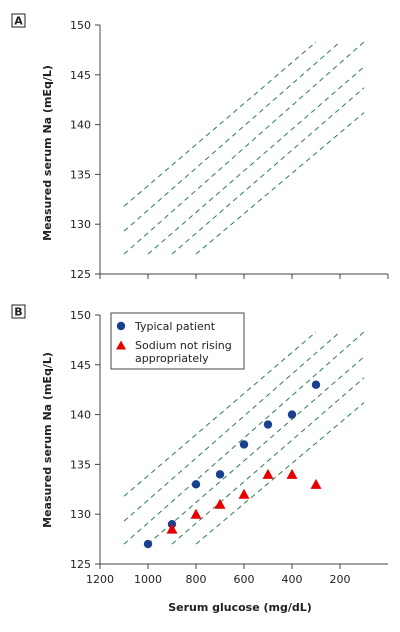 This screenshot has height=632, width=400. Describe the element at coordinates (80, 365) in the screenshot. I see `panel-b-y-tick-label: 145` at that location.